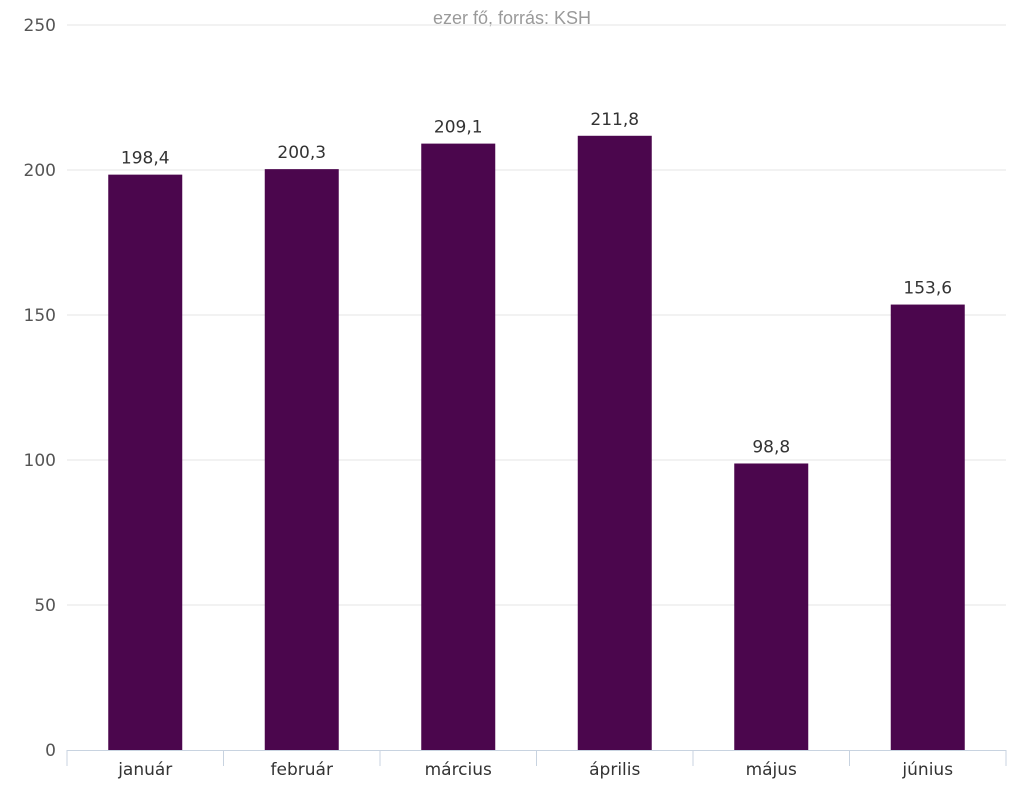 The width and height of the screenshot is (1024, 793). Describe the element at coordinates (302, 770) in the screenshot. I see `x-category-label: február` at that location.